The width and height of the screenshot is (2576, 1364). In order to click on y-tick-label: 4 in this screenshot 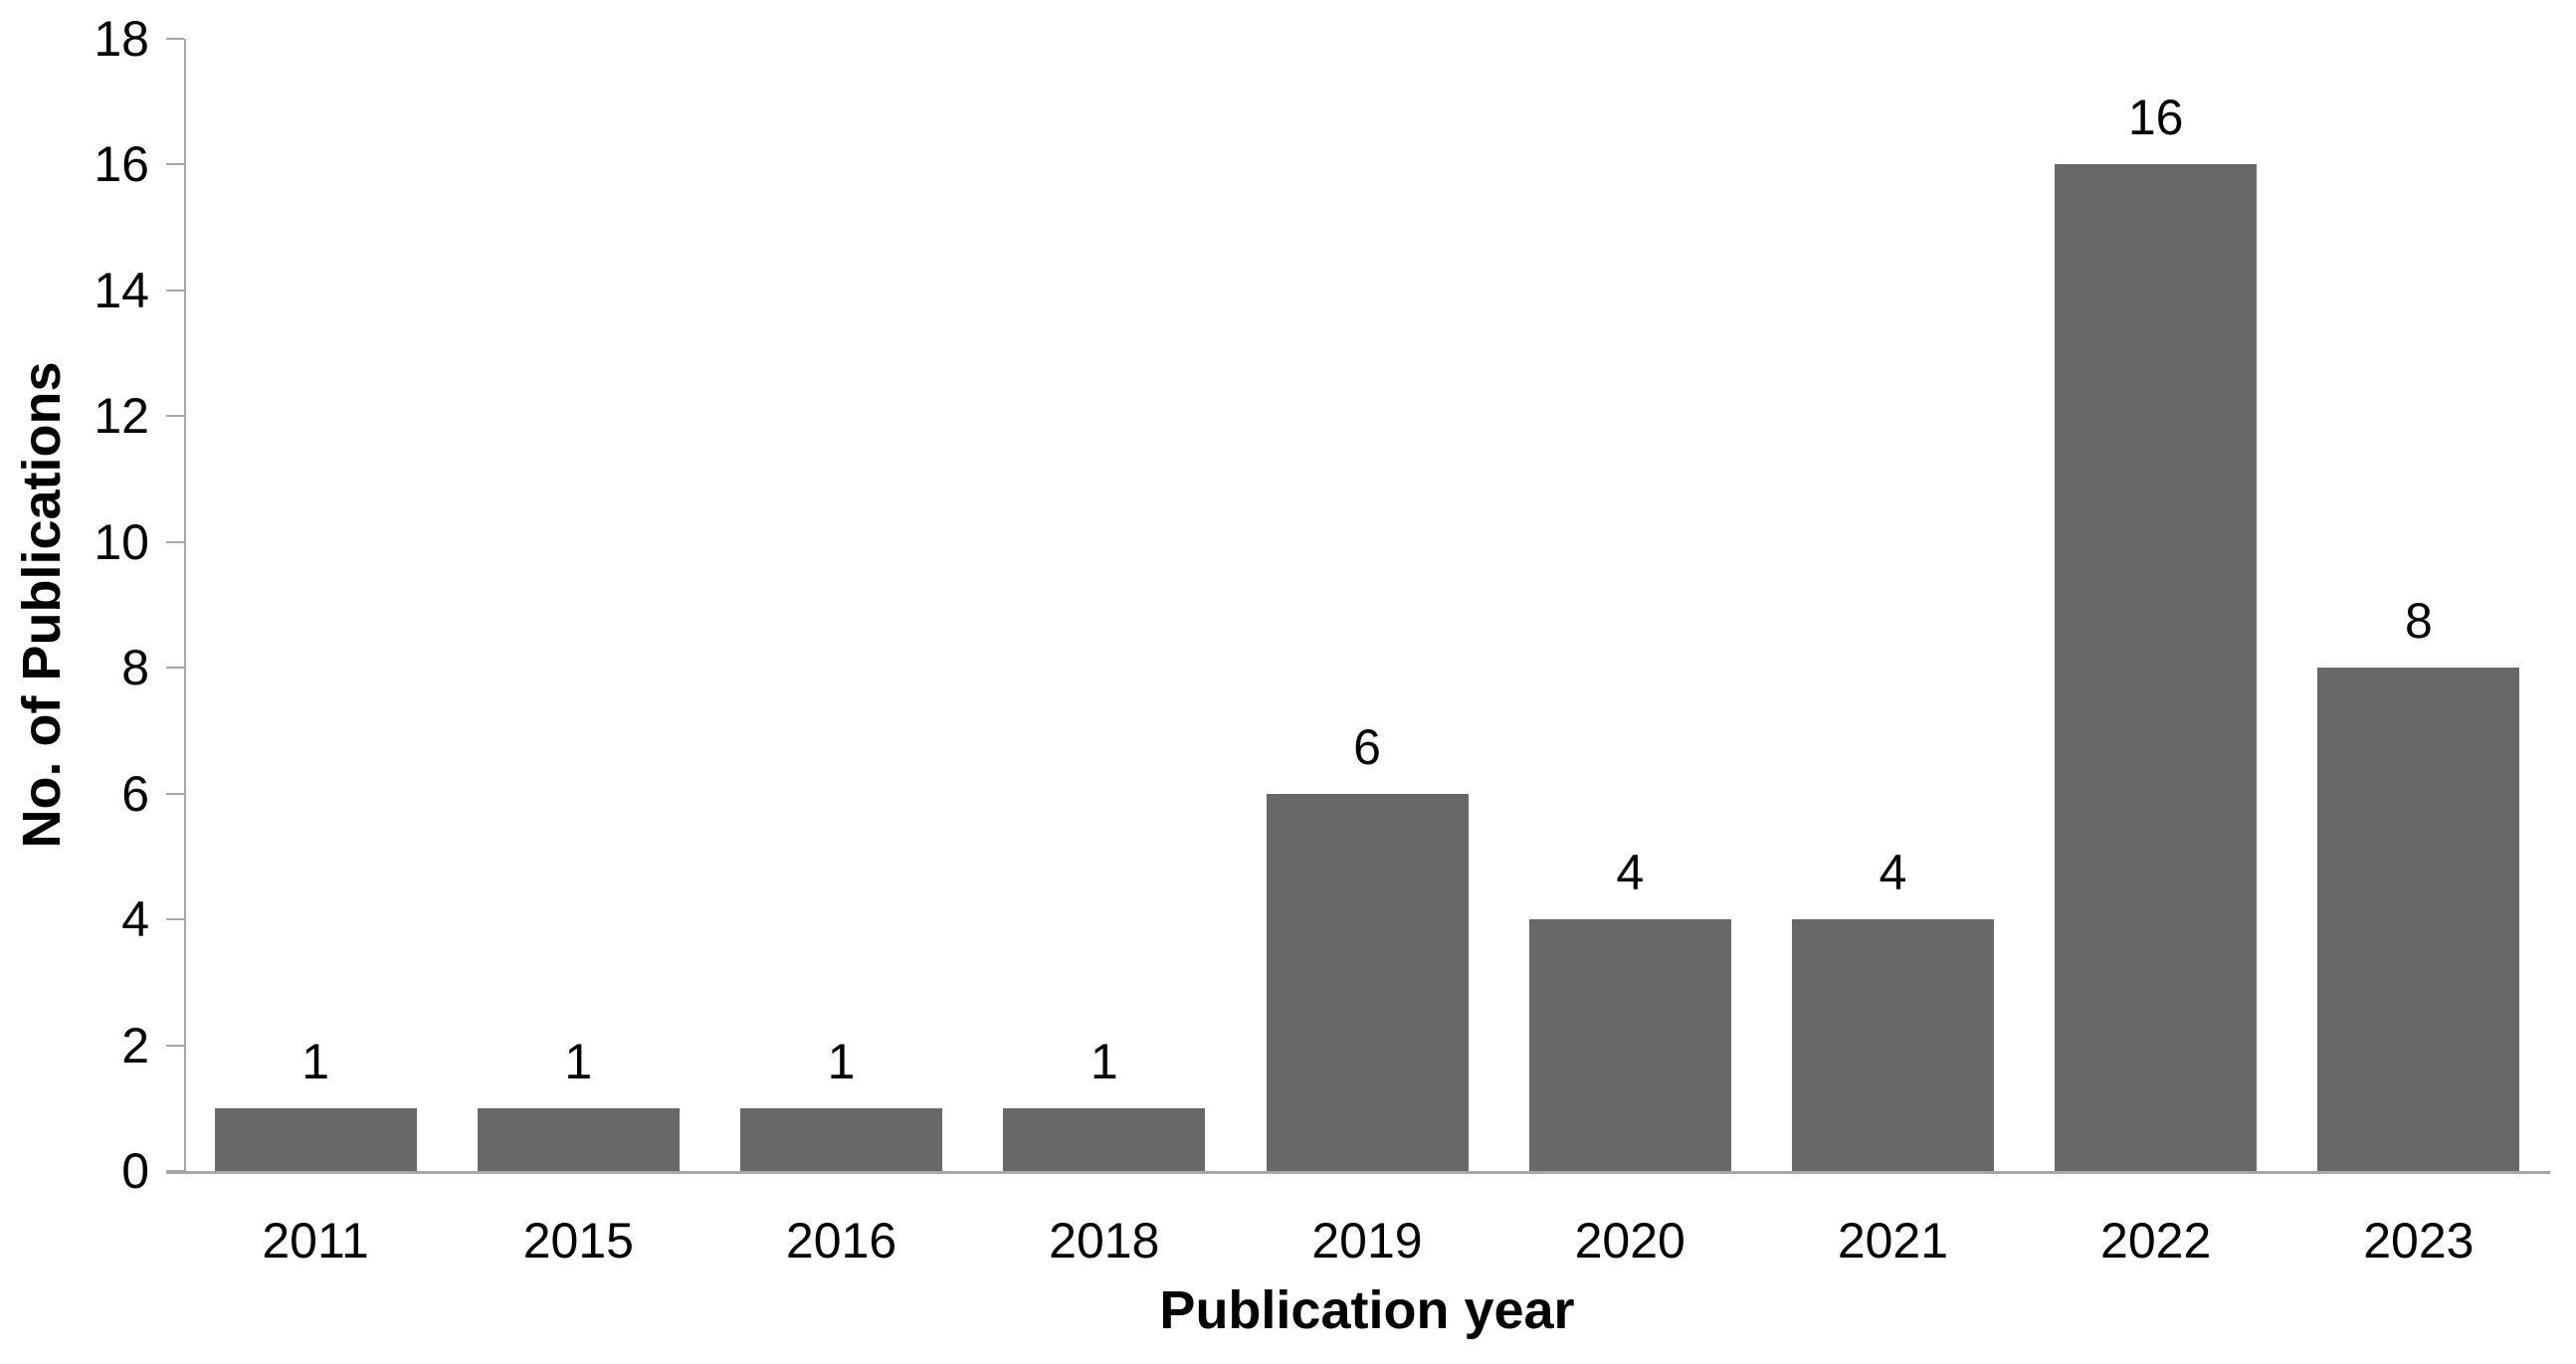, I will do `click(135, 919)`.